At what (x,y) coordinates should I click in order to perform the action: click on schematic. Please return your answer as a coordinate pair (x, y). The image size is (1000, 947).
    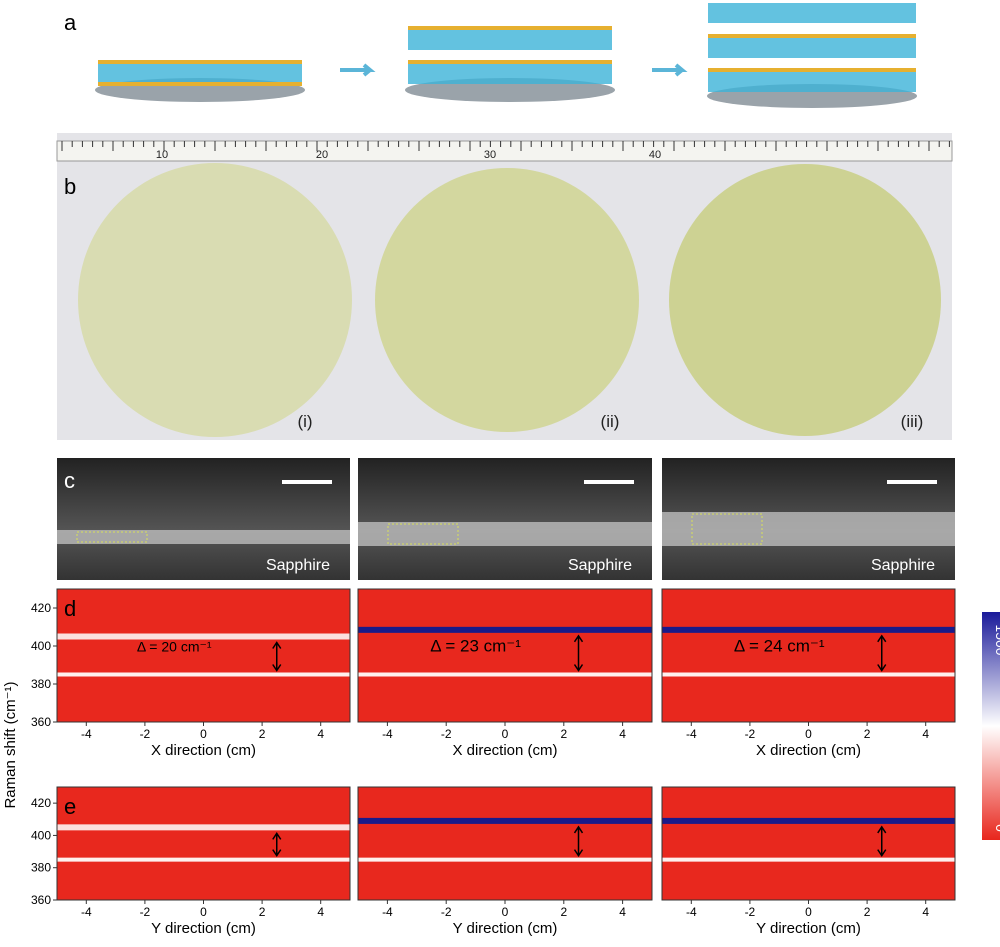
    Looking at the image, I should click on (506, 55).